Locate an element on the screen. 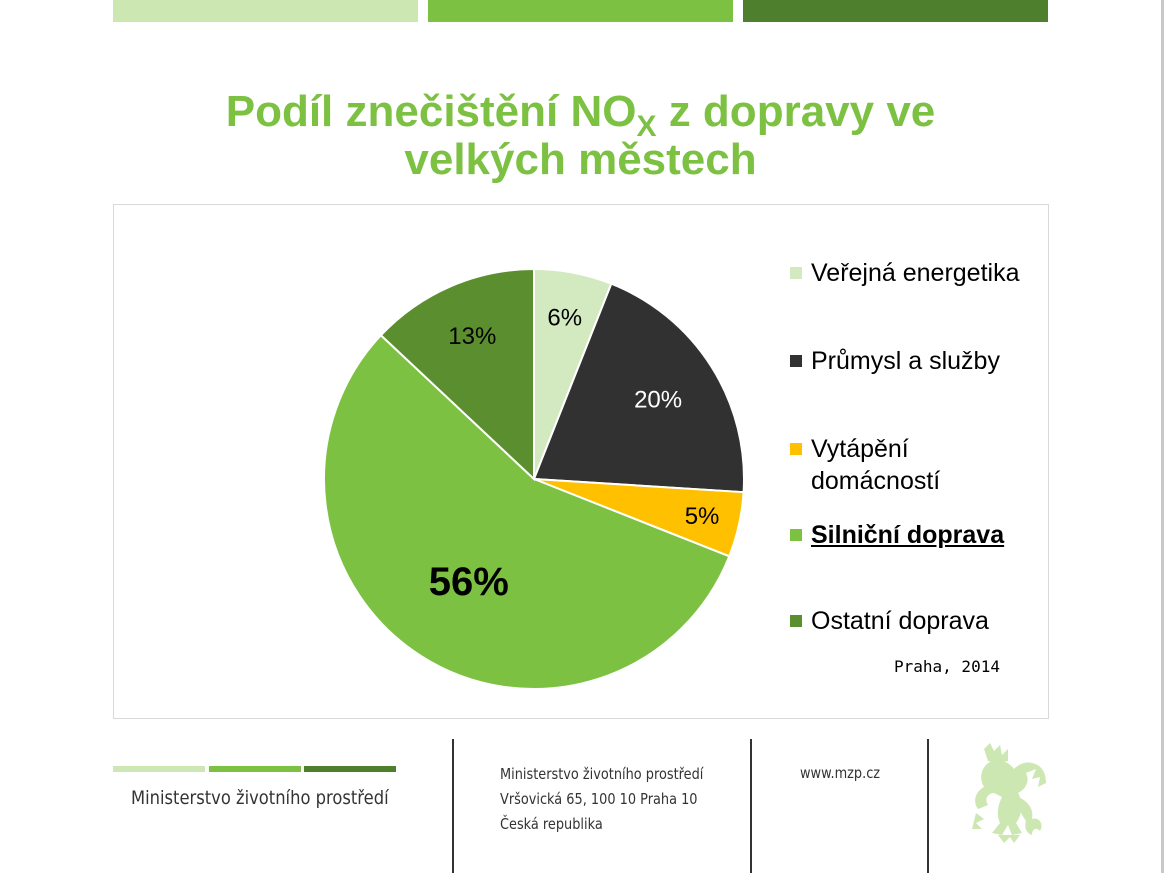 This screenshot has height=873, width=1164. footer-bar-mid is located at coordinates (255, 769).